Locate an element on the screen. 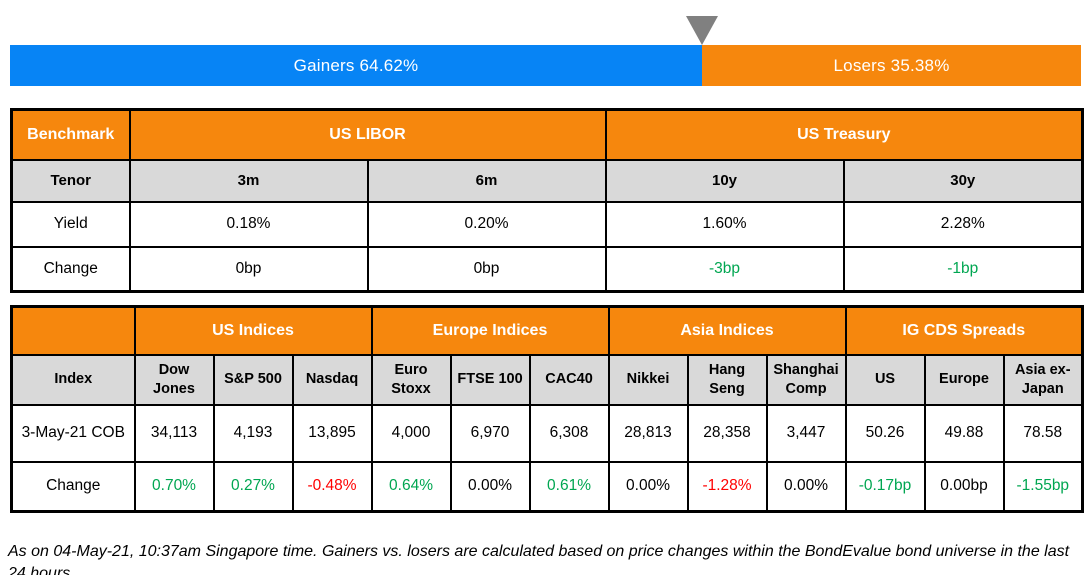 The height and width of the screenshot is (575, 1091). index-name-cell: Europe is located at coordinates (964, 379).